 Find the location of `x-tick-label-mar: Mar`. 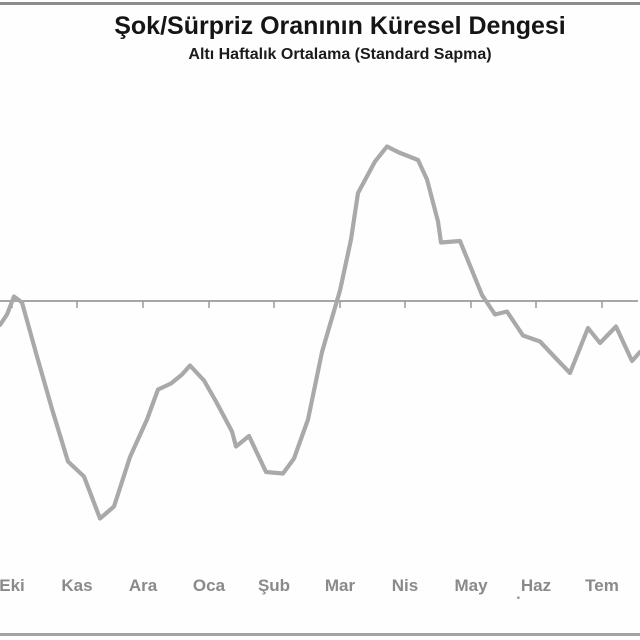

x-tick-label-mar: Mar is located at coordinates (340, 585).